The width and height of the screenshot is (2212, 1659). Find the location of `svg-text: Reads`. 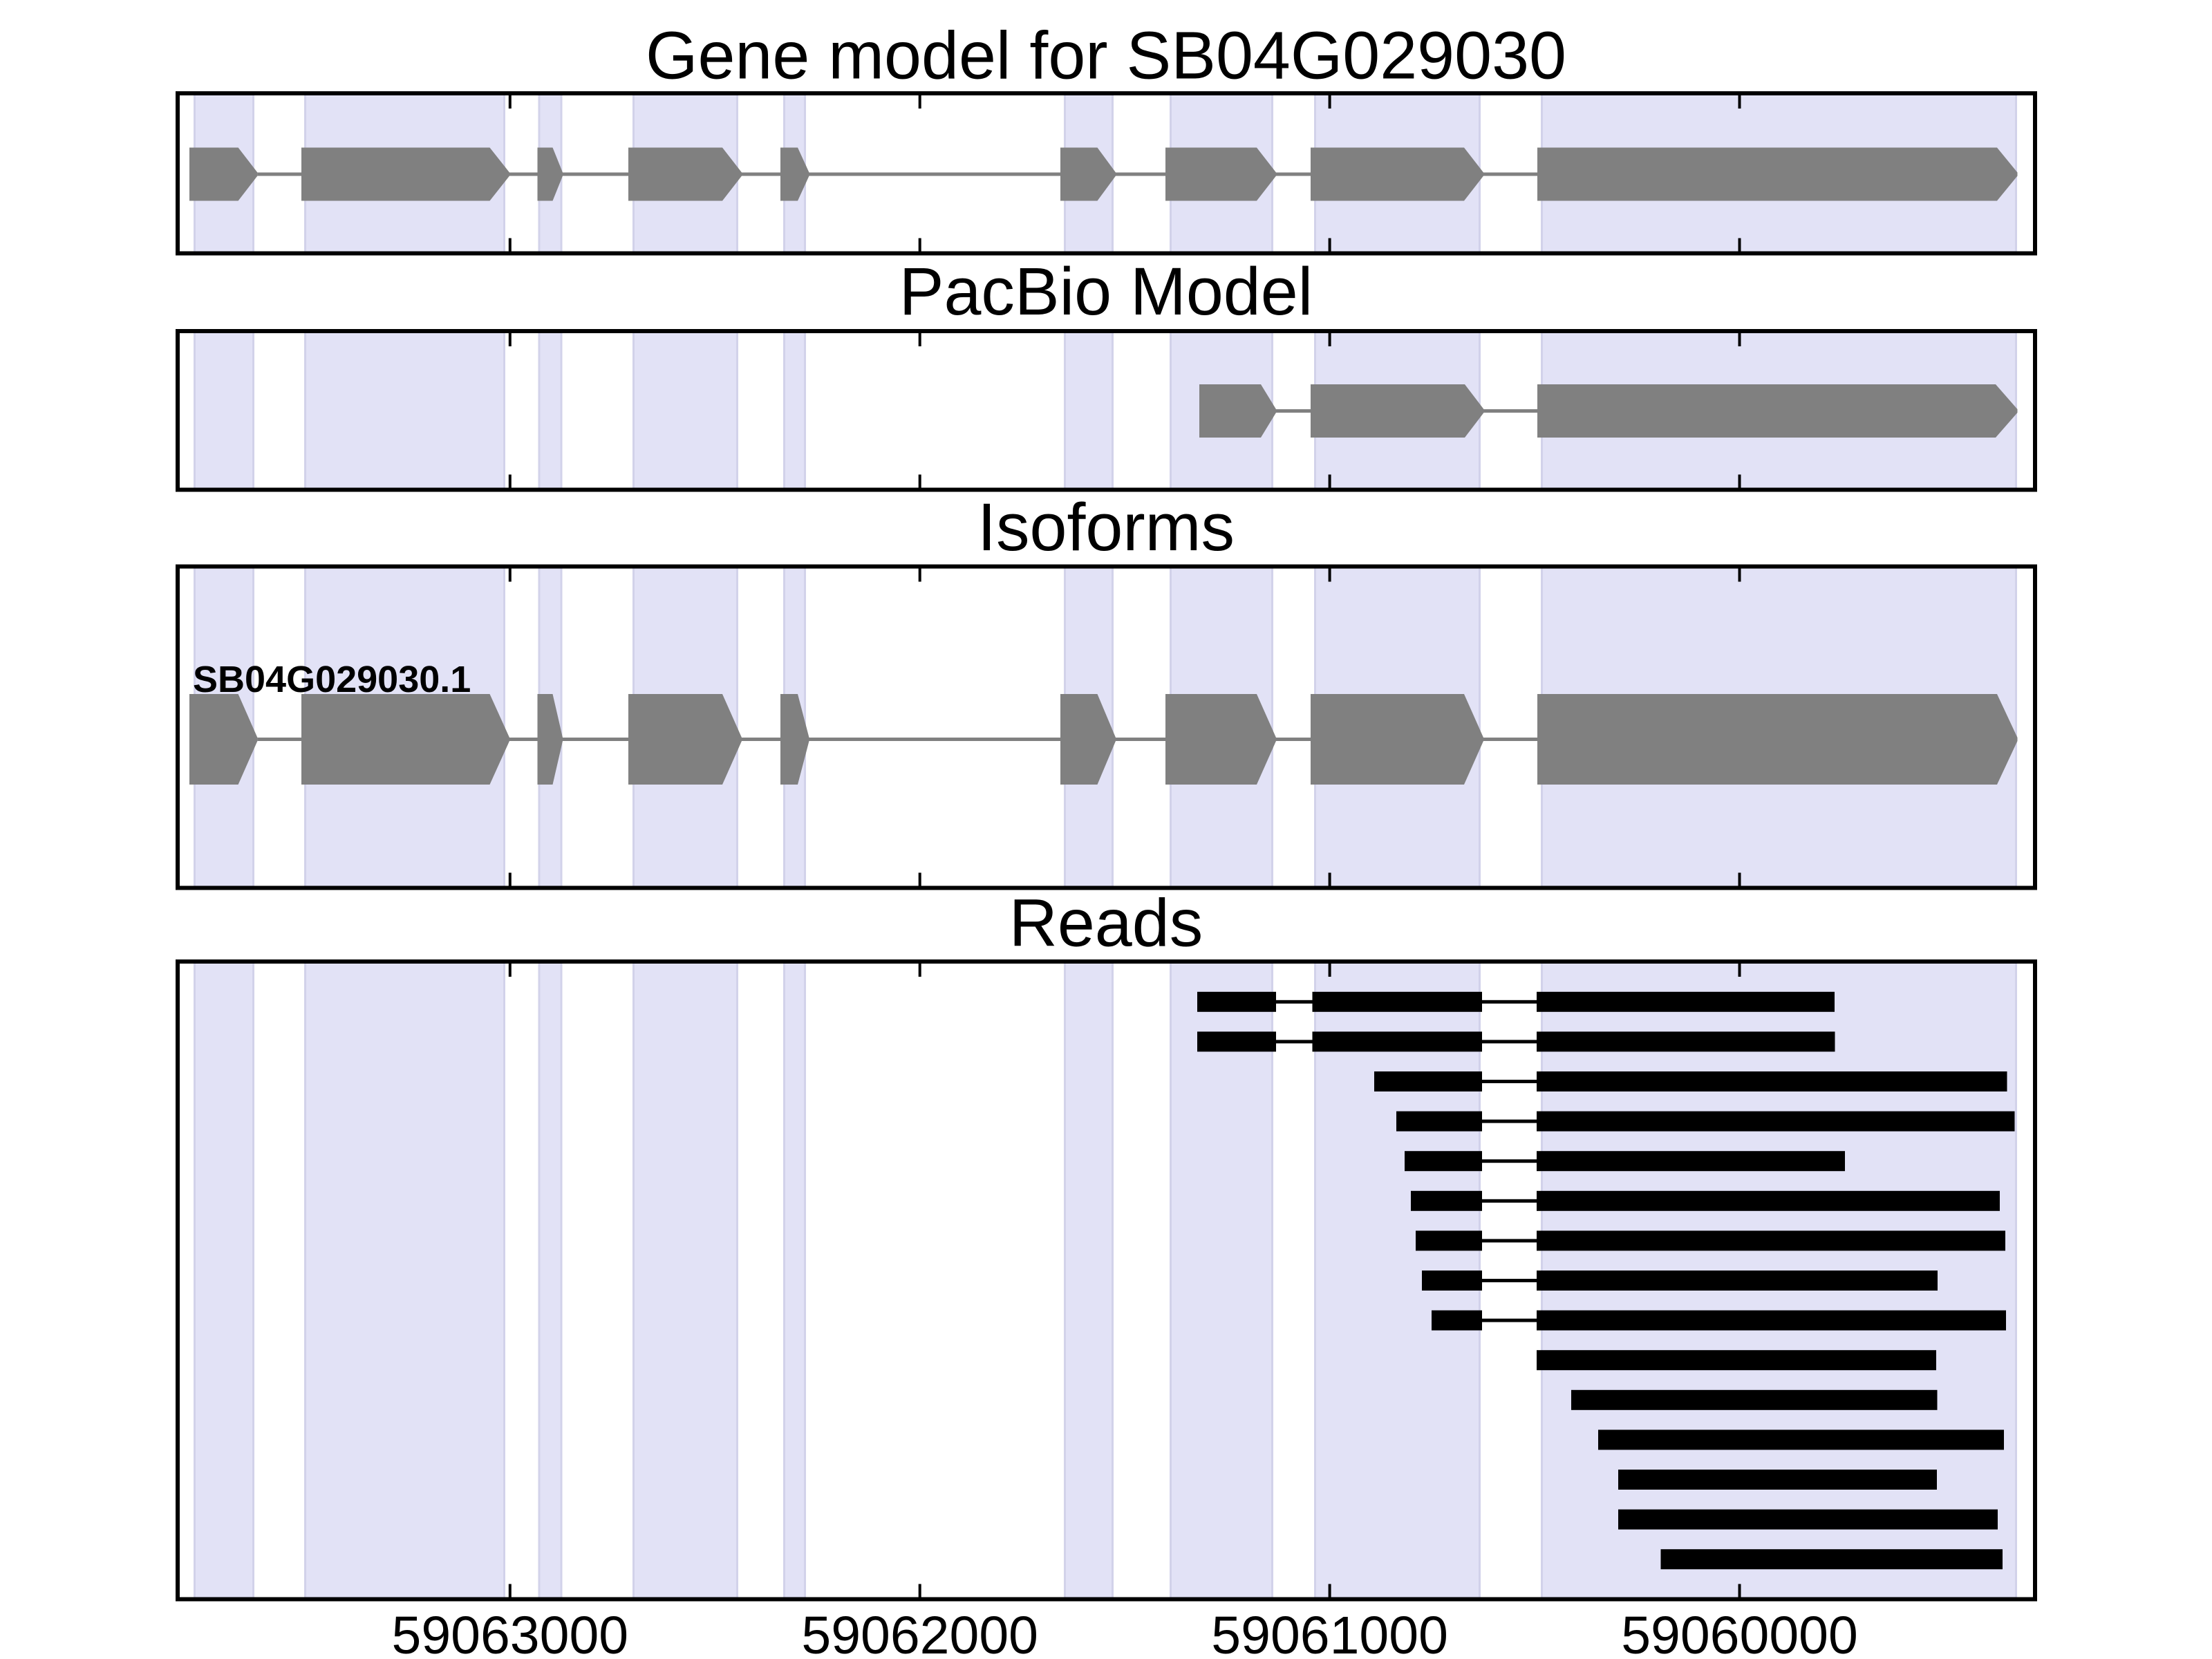

svg-text: Reads is located at coordinates (1106, 923).